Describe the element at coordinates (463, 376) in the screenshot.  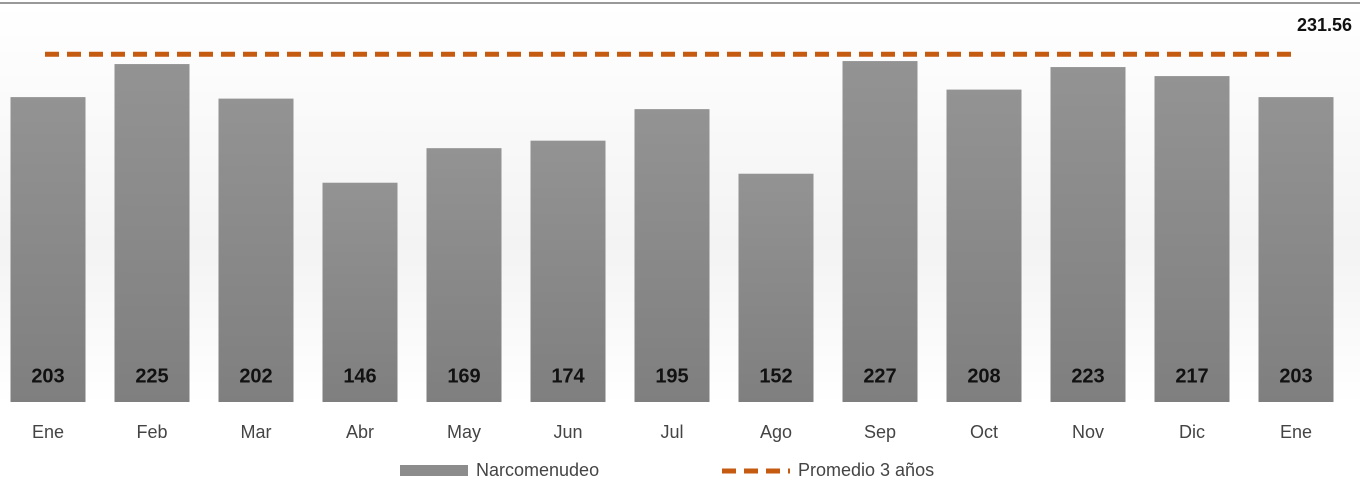
I see `value-label: 169` at that location.